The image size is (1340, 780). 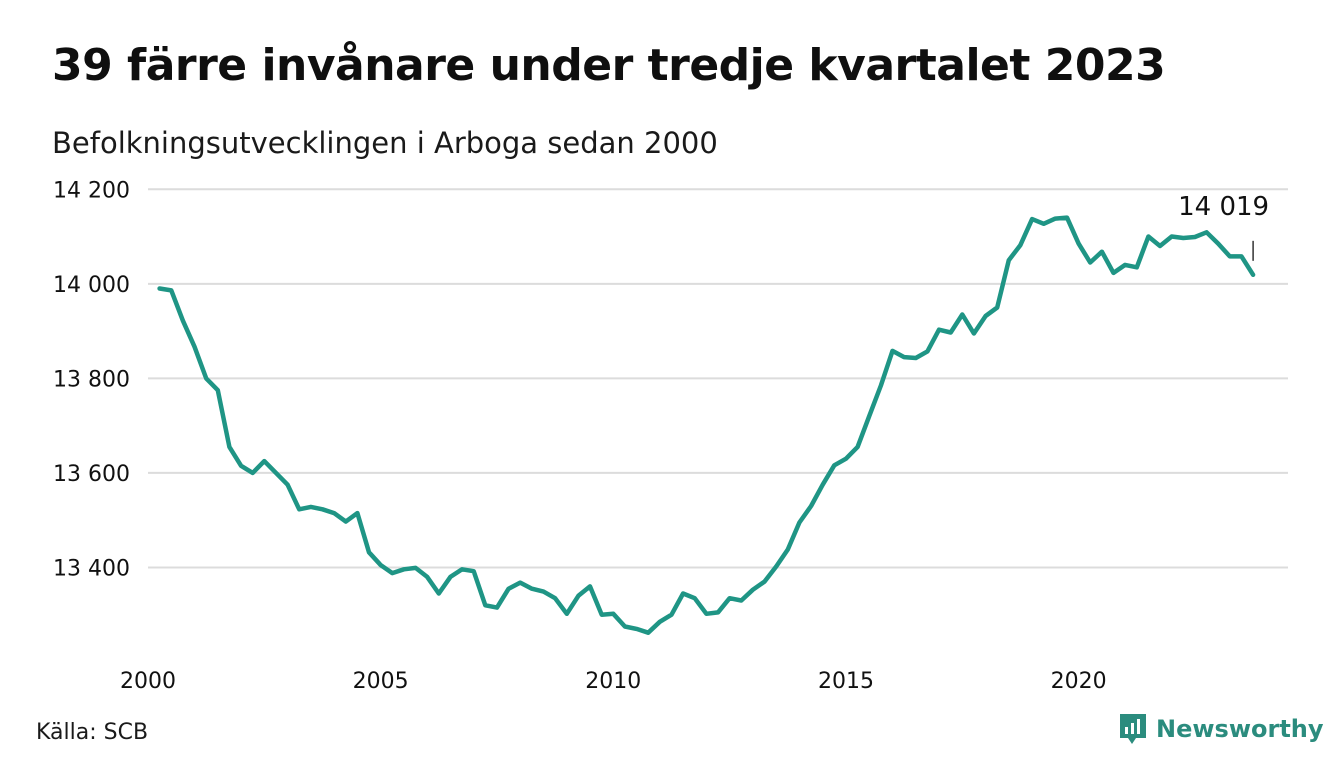 I want to click on x-tick-label: 2000, so click(x=148, y=681).